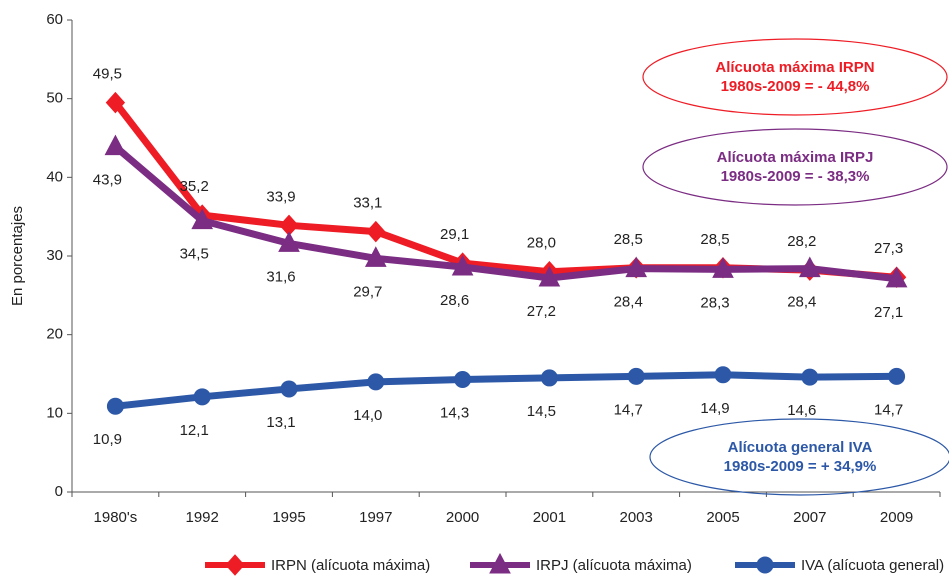 This screenshot has width=949, height=577. Describe the element at coordinates (541, 311) in the screenshot. I see `data-label: 27,2` at that location.